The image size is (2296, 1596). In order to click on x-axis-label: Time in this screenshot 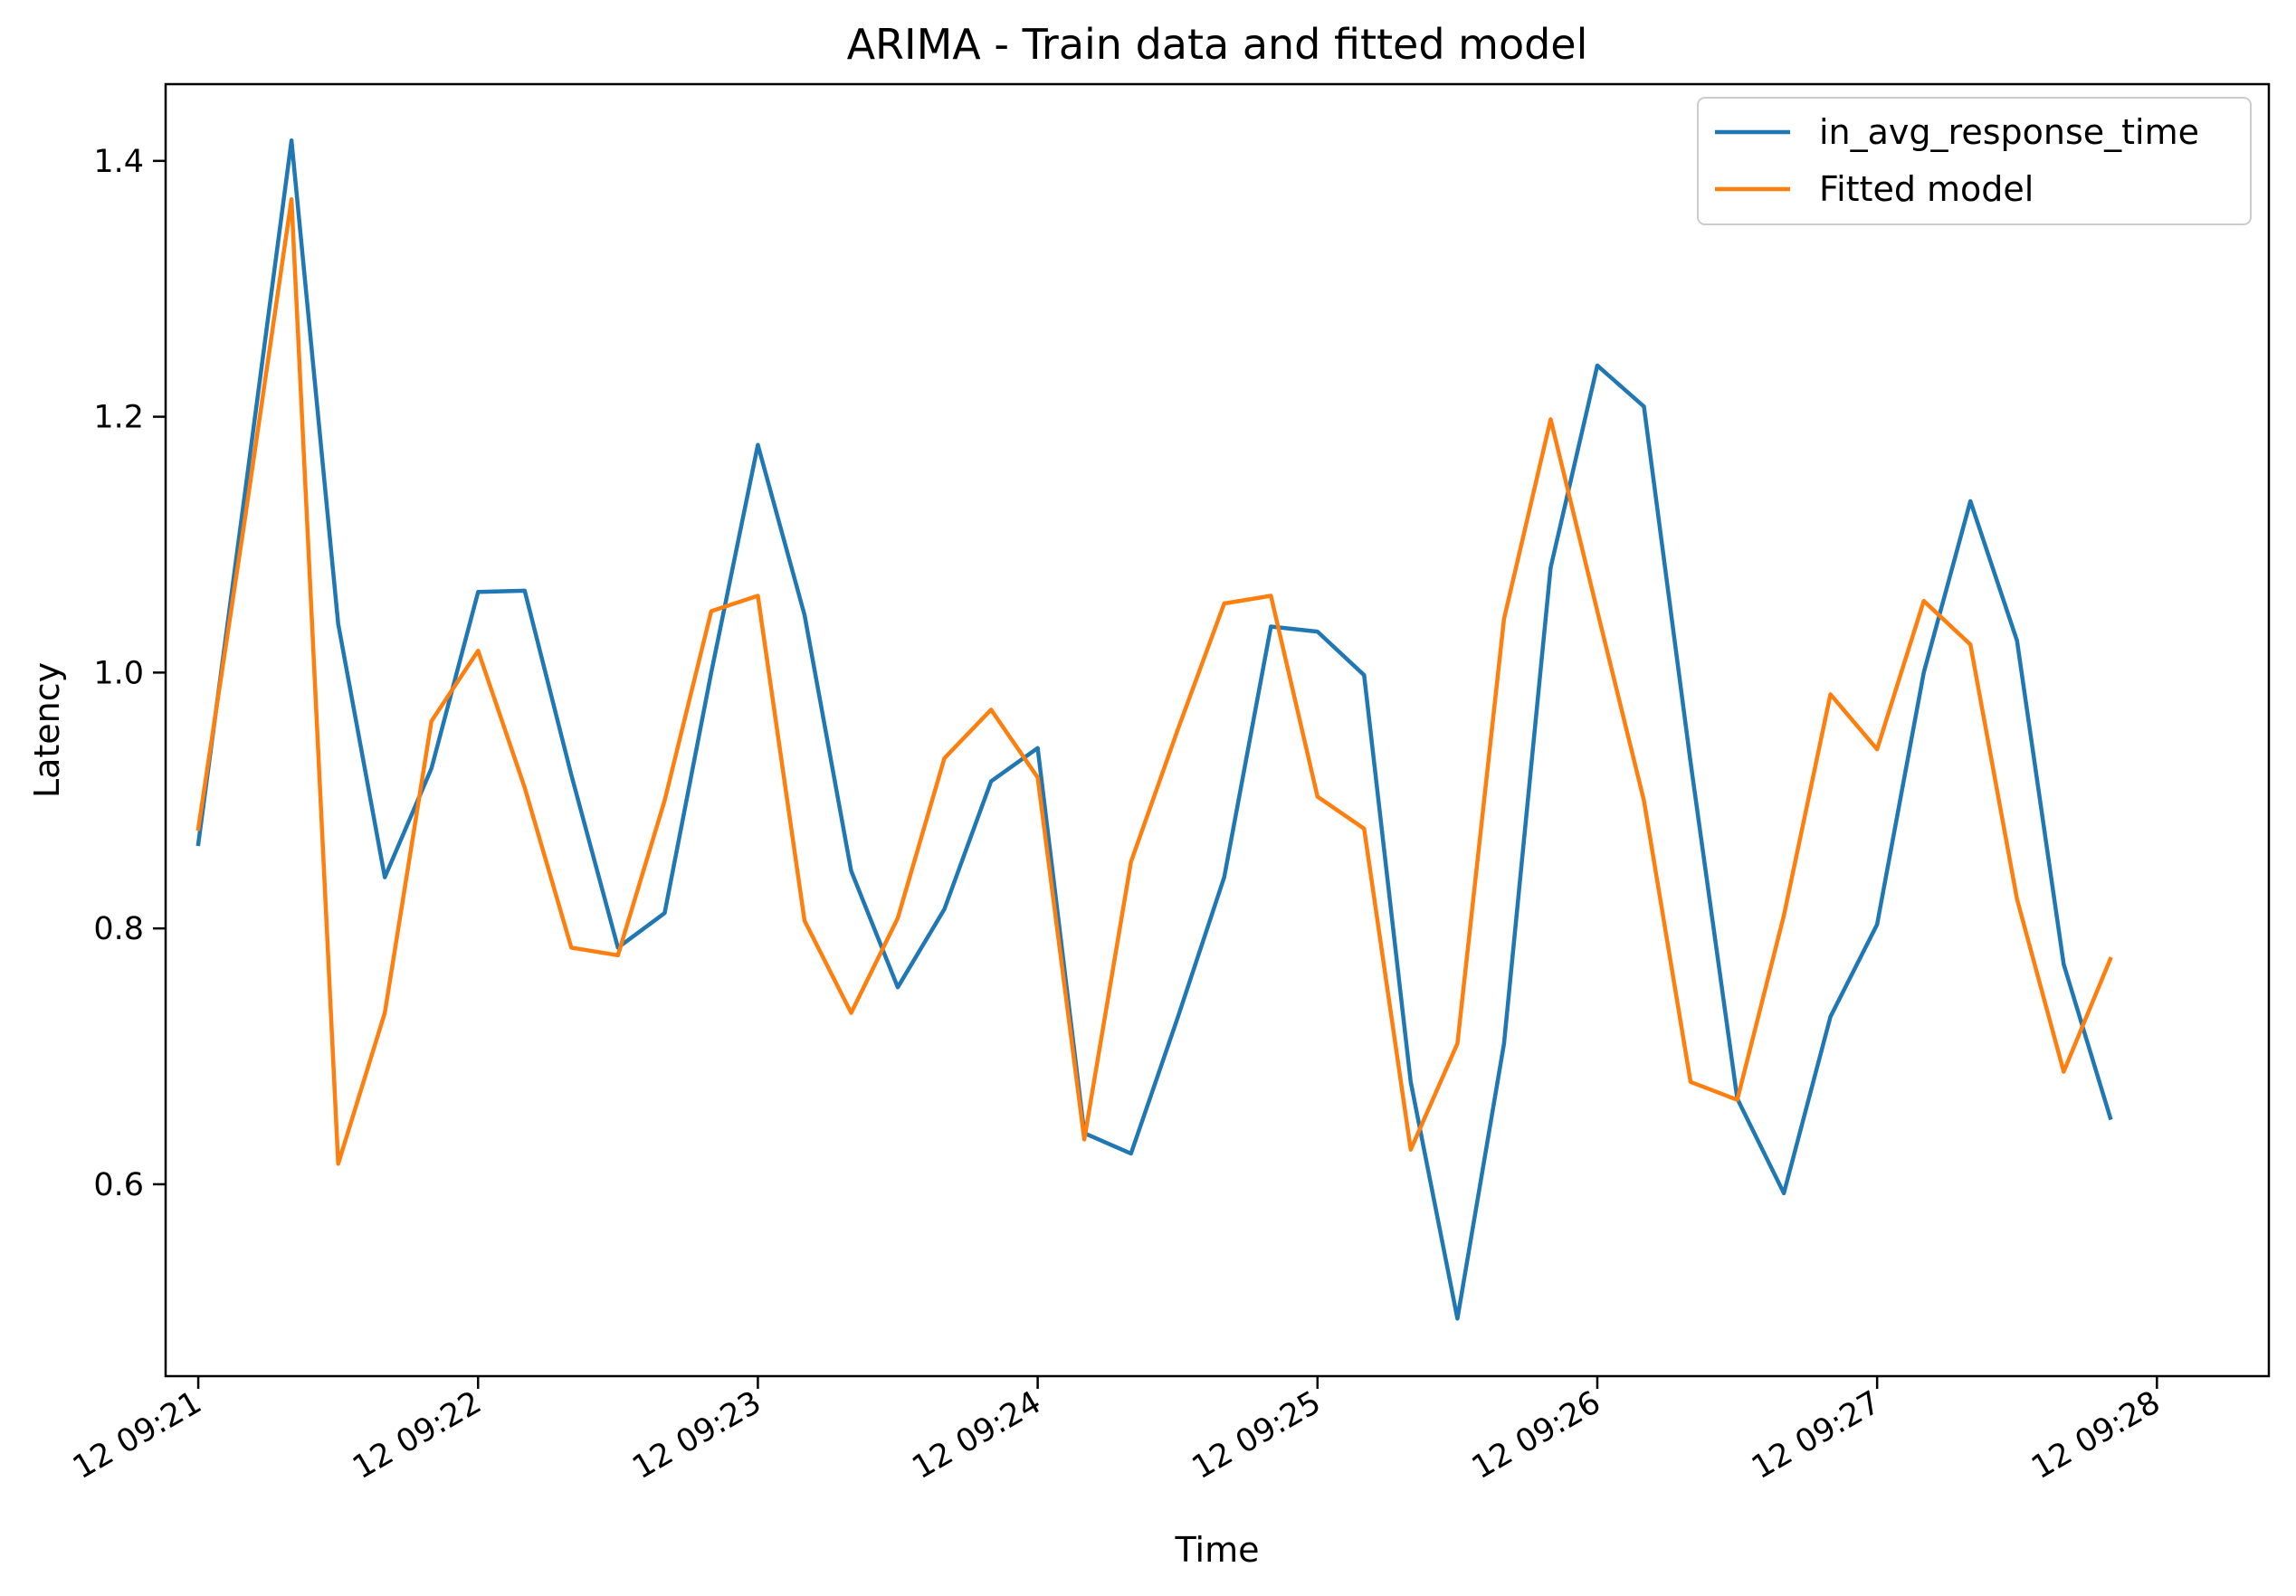, I will do `click(1217, 1550)`.